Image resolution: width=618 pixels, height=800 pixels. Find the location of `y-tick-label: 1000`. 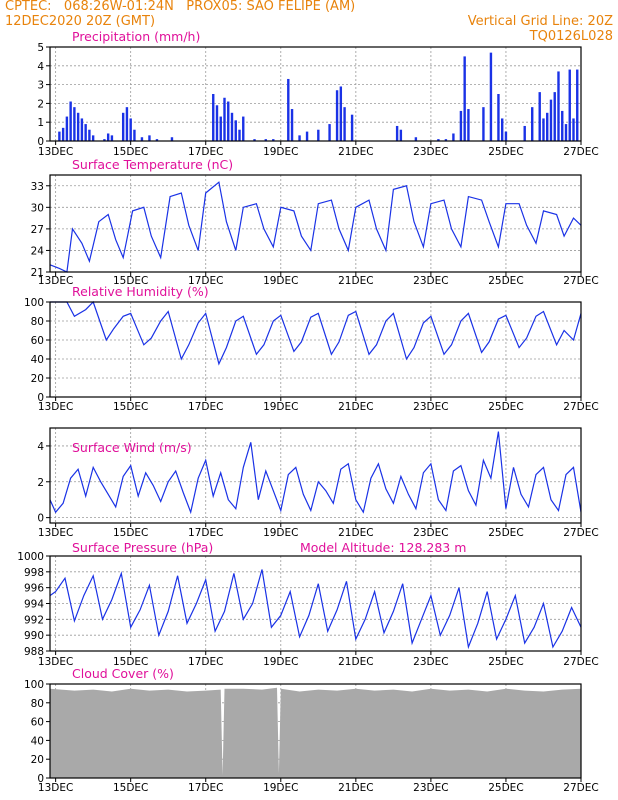

y-tick-label: 1000 is located at coordinates (30, 557).